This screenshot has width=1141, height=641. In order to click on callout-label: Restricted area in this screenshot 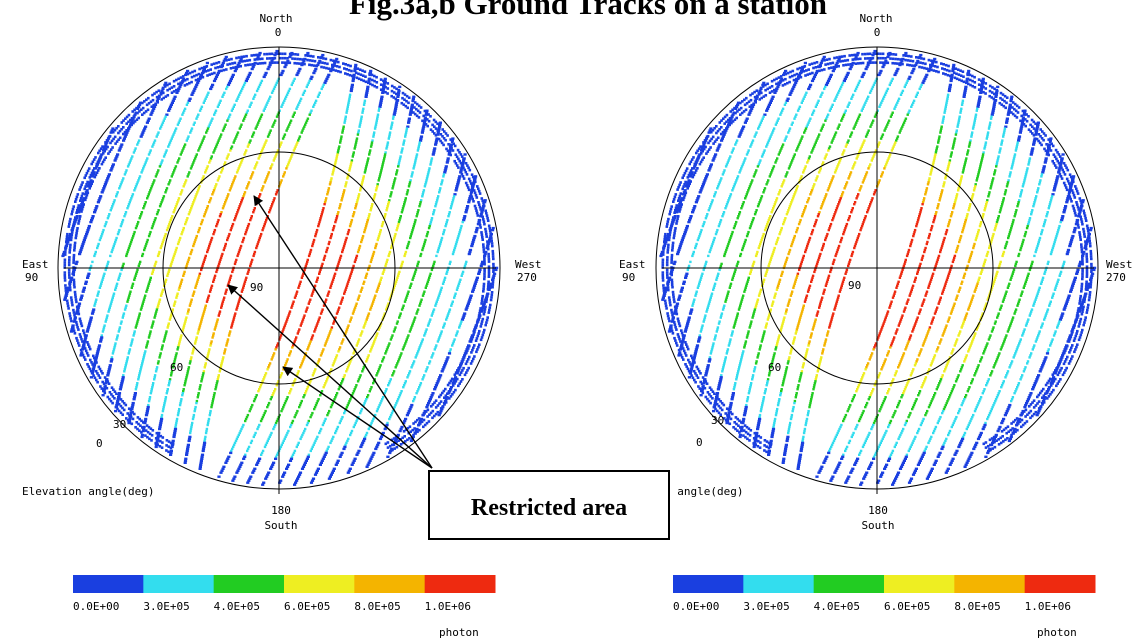, I will do `click(549, 508)`.